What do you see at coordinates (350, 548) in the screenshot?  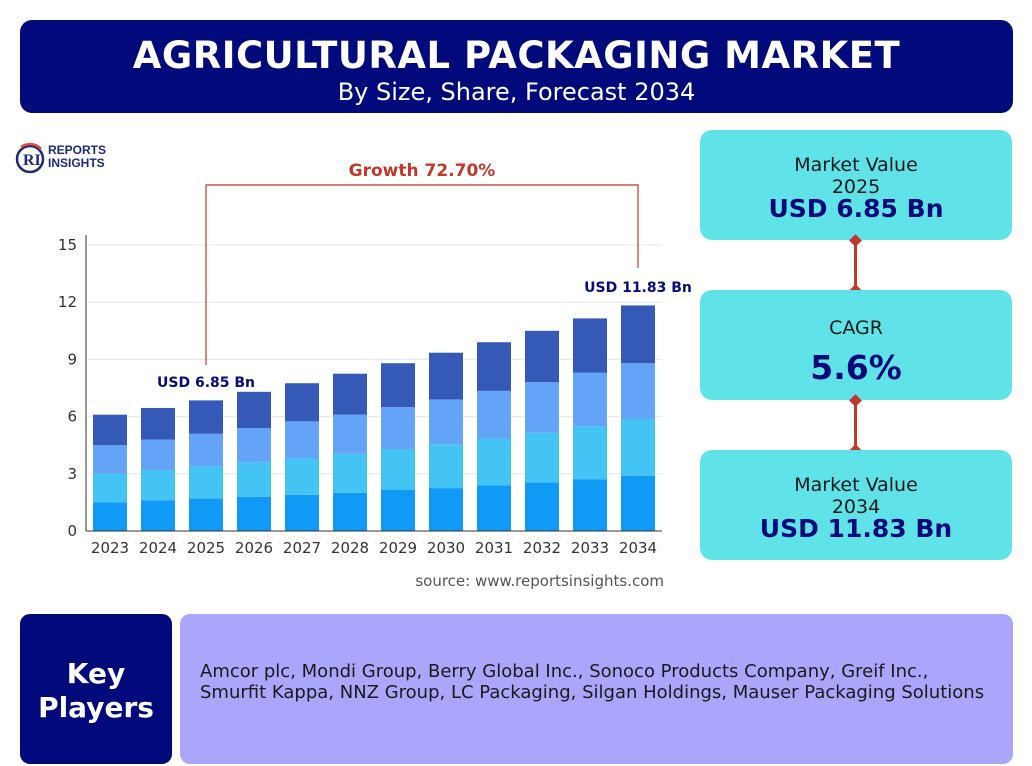 I see `x-tick-label: 2028` at bounding box center [350, 548].